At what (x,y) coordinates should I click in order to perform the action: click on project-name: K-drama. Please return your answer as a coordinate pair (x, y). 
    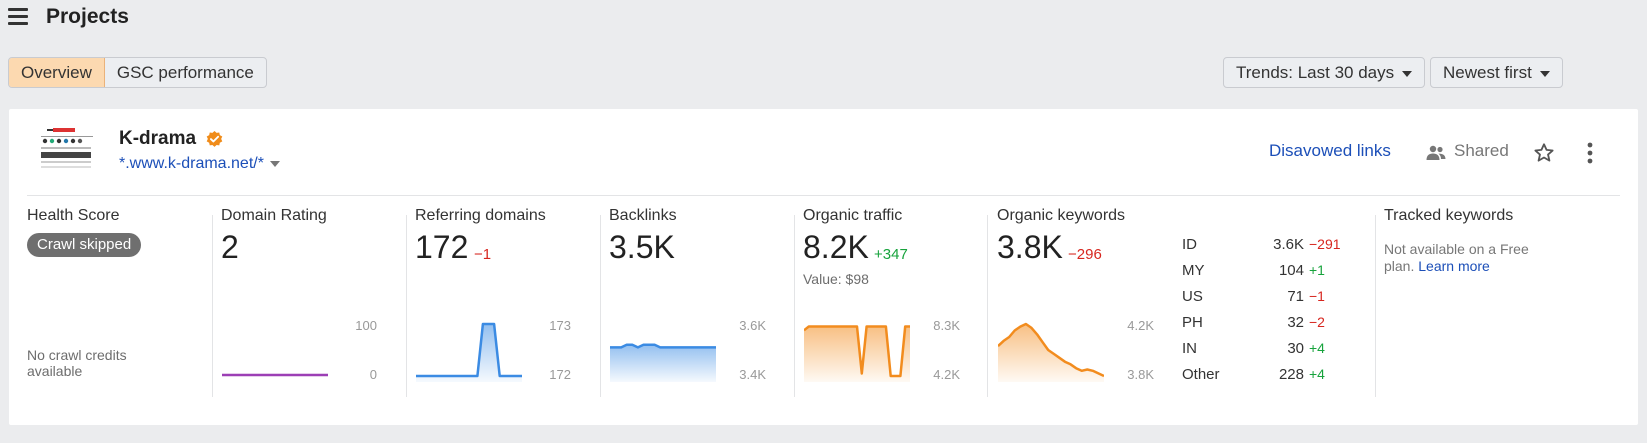
    Looking at the image, I should click on (158, 138).